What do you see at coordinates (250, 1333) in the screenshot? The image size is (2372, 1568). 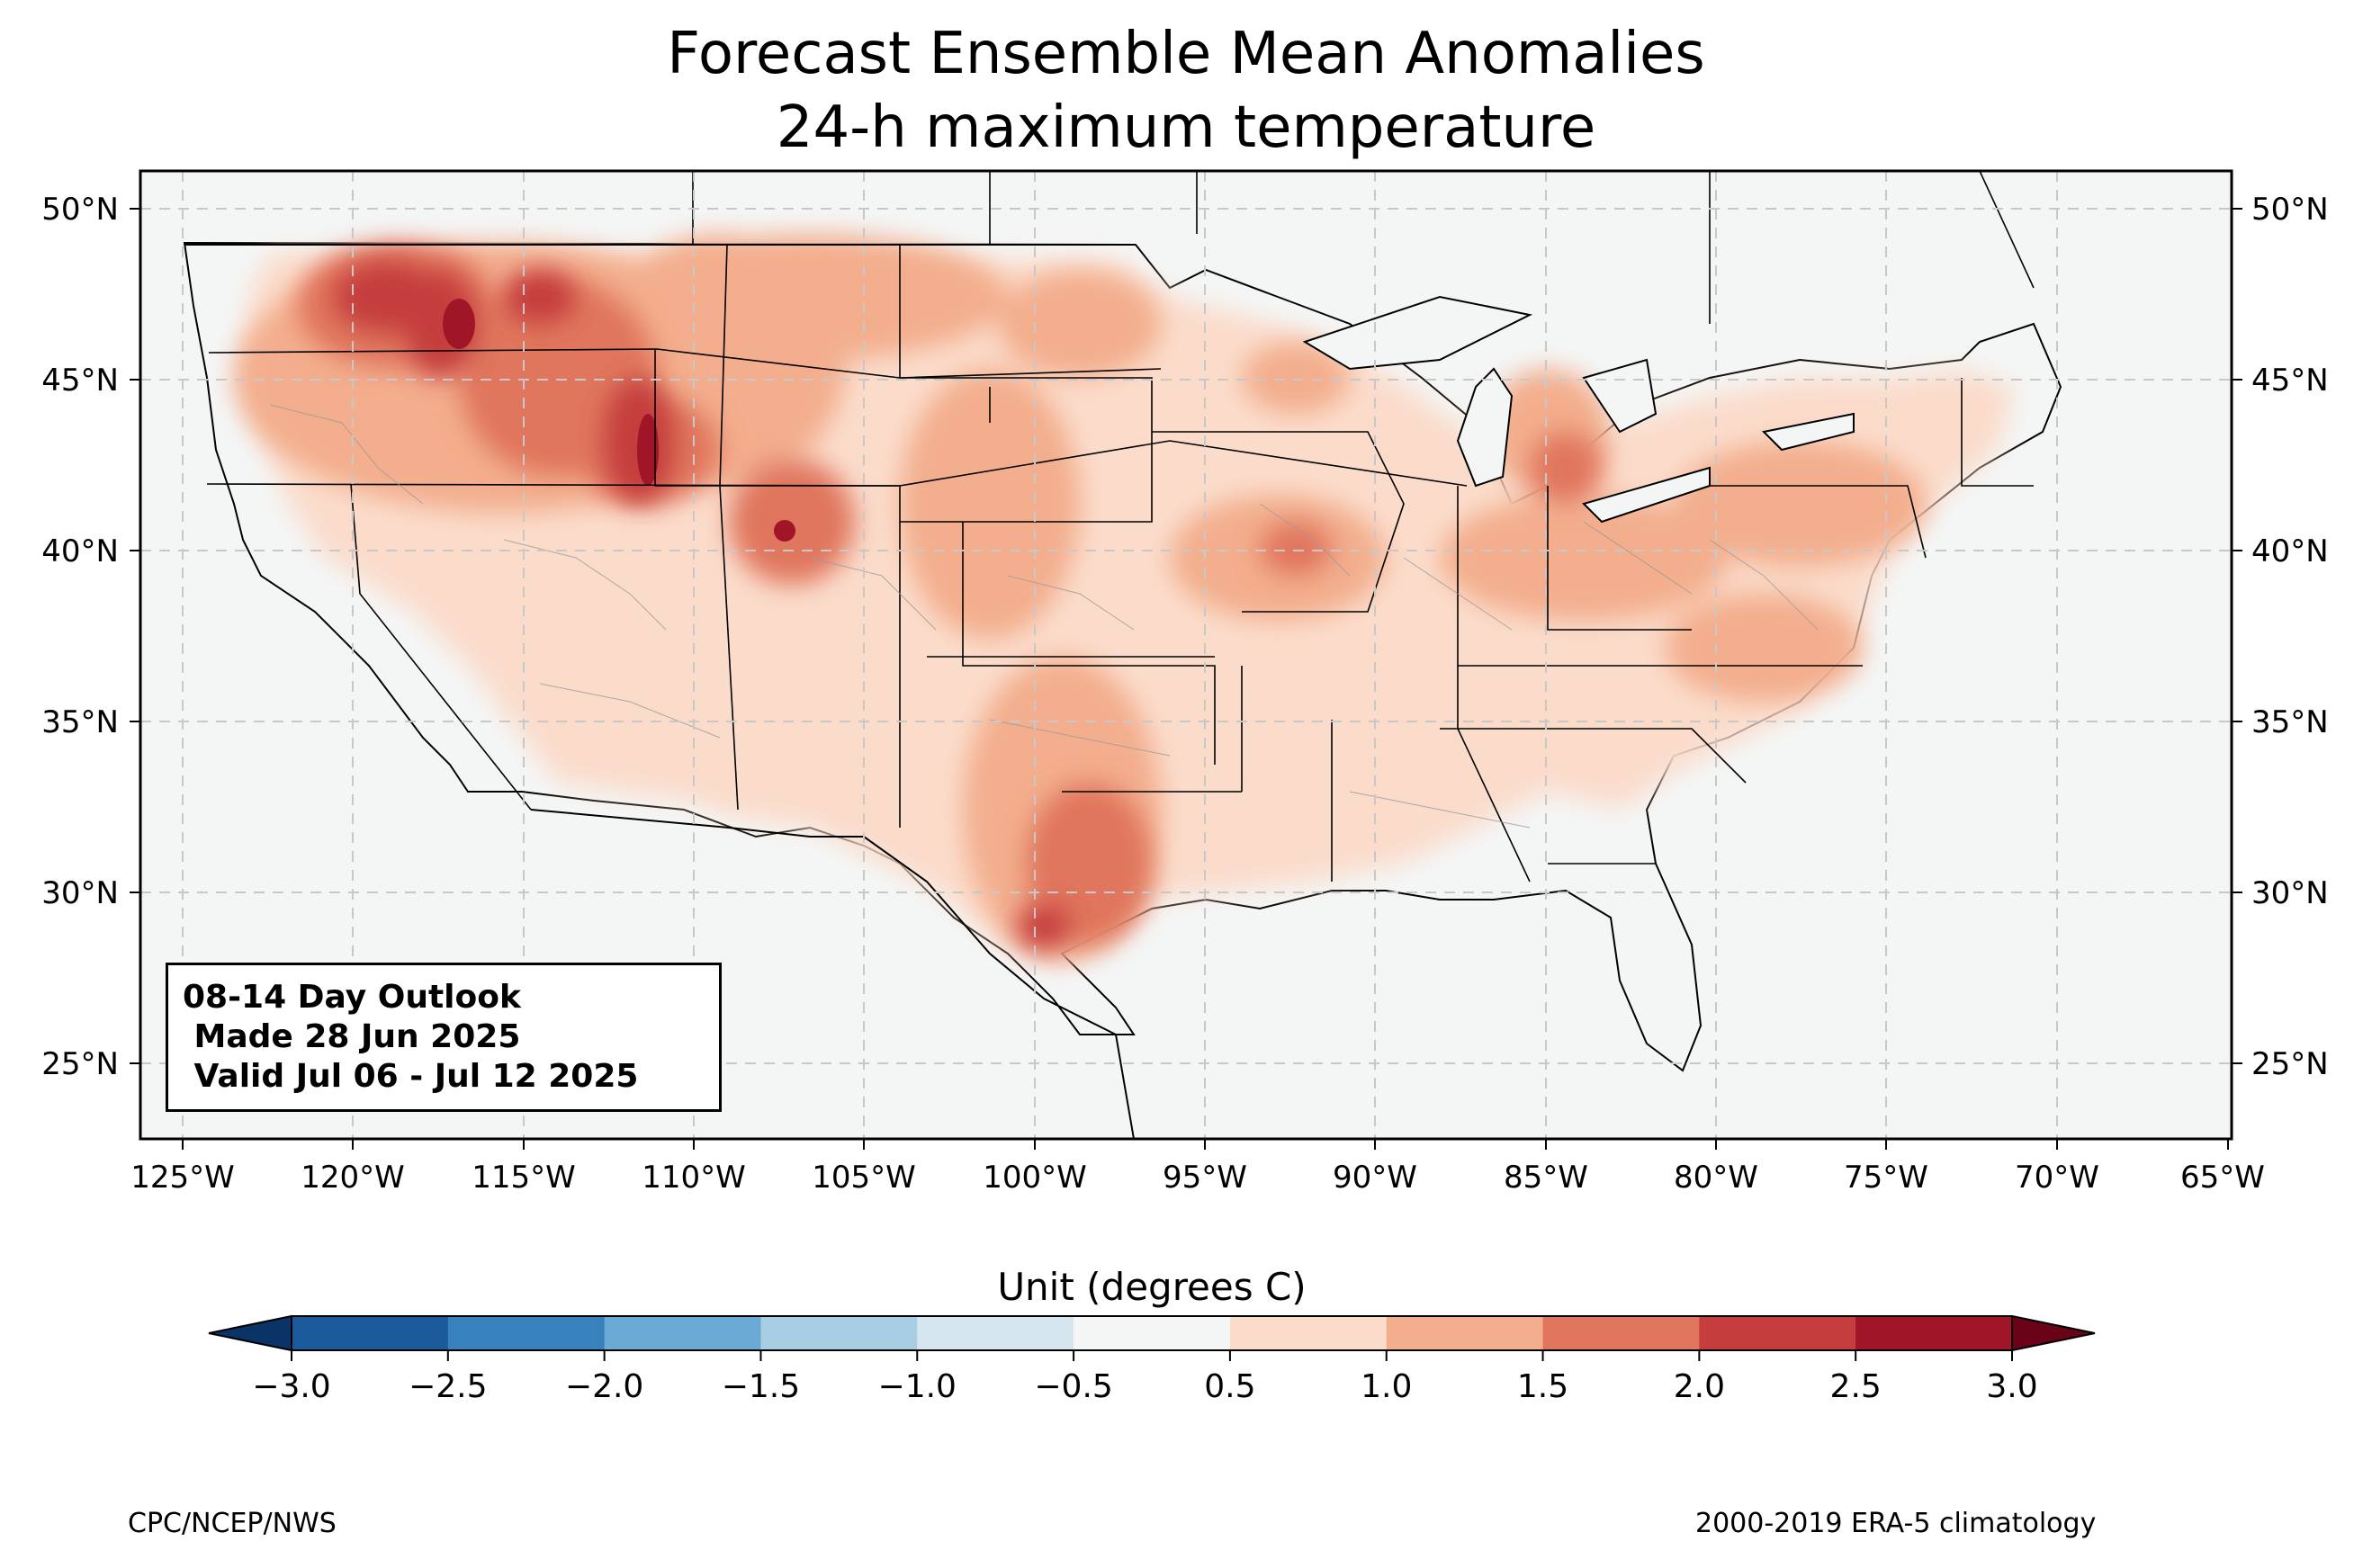 I see `colorbar-under-arrow` at bounding box center [250, 1333].